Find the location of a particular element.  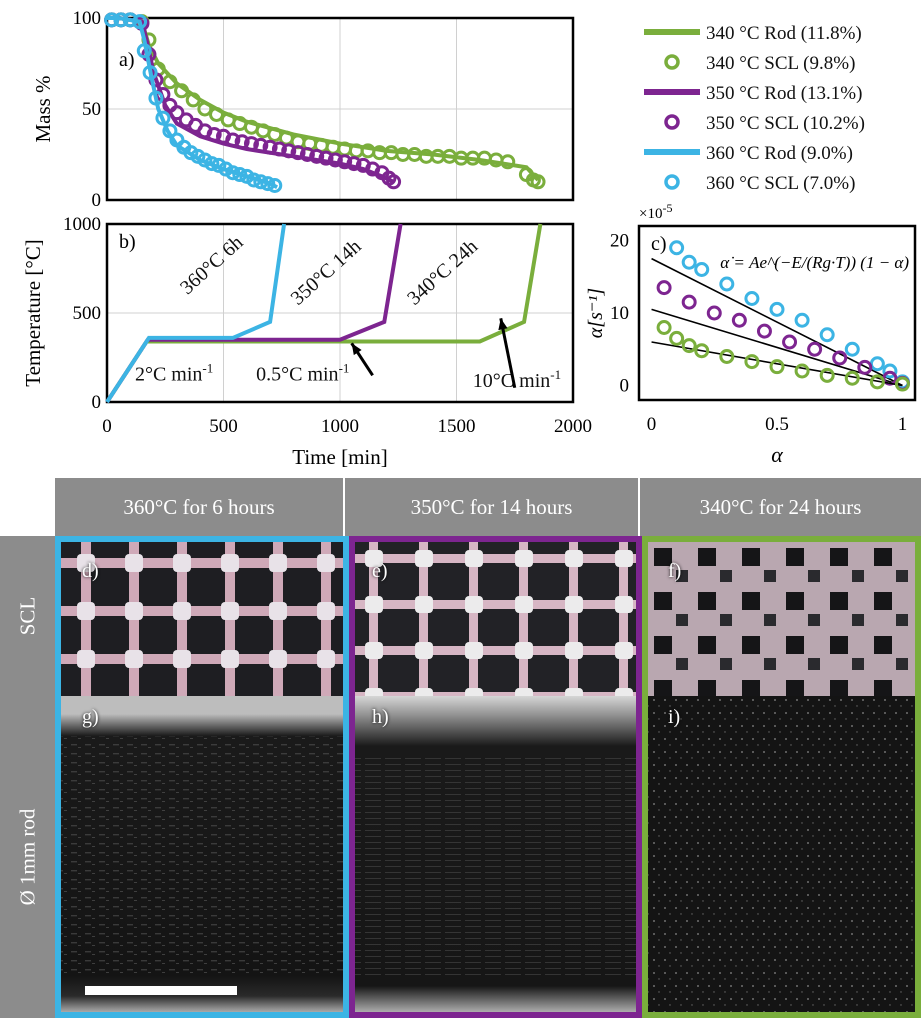

y-tick-label: 20 is located at coordinates (619, 241).